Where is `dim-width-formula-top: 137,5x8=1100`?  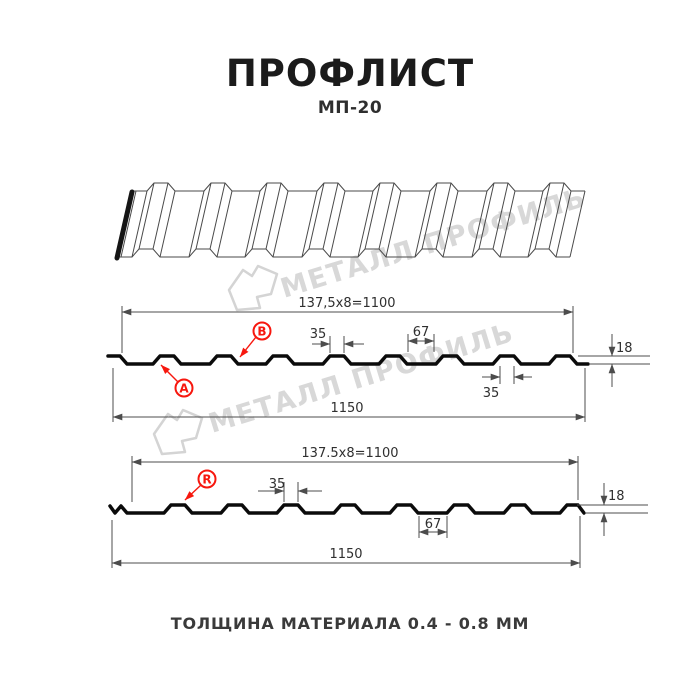 dim-width-formula-top: 137,5x8=1100 is located at coordinates (347, 324).